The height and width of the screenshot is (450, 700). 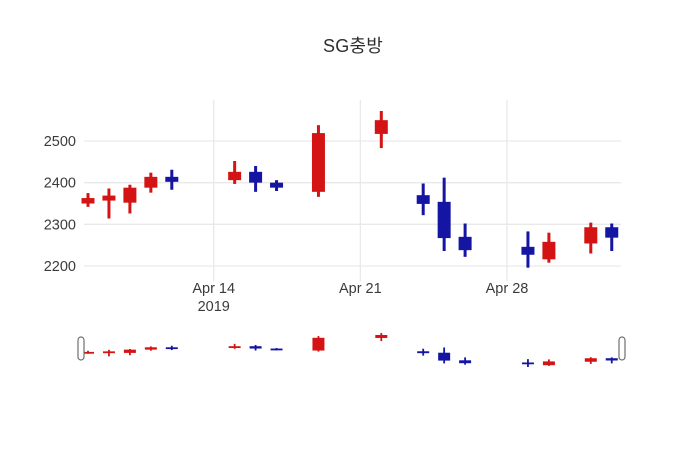 I want to click on y-tick-label: 2400, so click(x=60, y=184).